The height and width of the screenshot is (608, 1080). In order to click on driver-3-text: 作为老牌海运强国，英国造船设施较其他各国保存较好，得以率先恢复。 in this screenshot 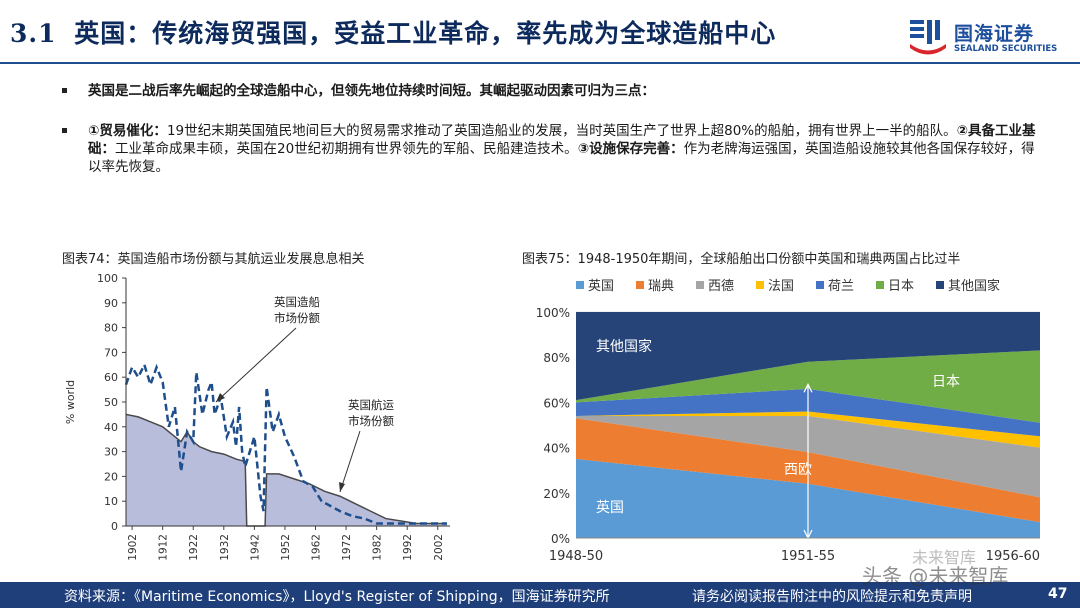, I will do `click(561, 158)`.